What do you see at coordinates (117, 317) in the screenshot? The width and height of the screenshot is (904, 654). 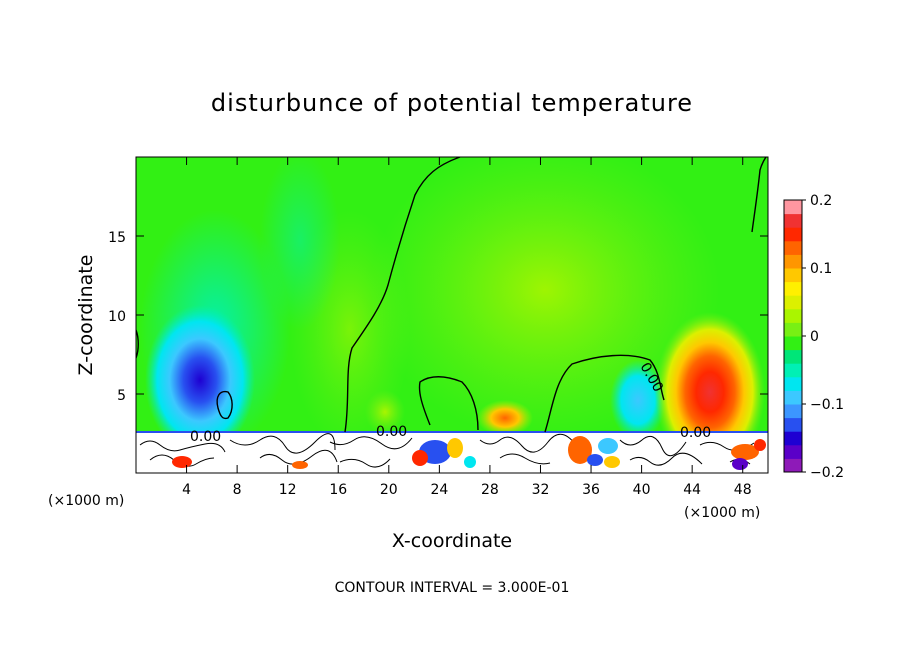 I see `y-tick-label: 10` at bounding box center [117, 317].